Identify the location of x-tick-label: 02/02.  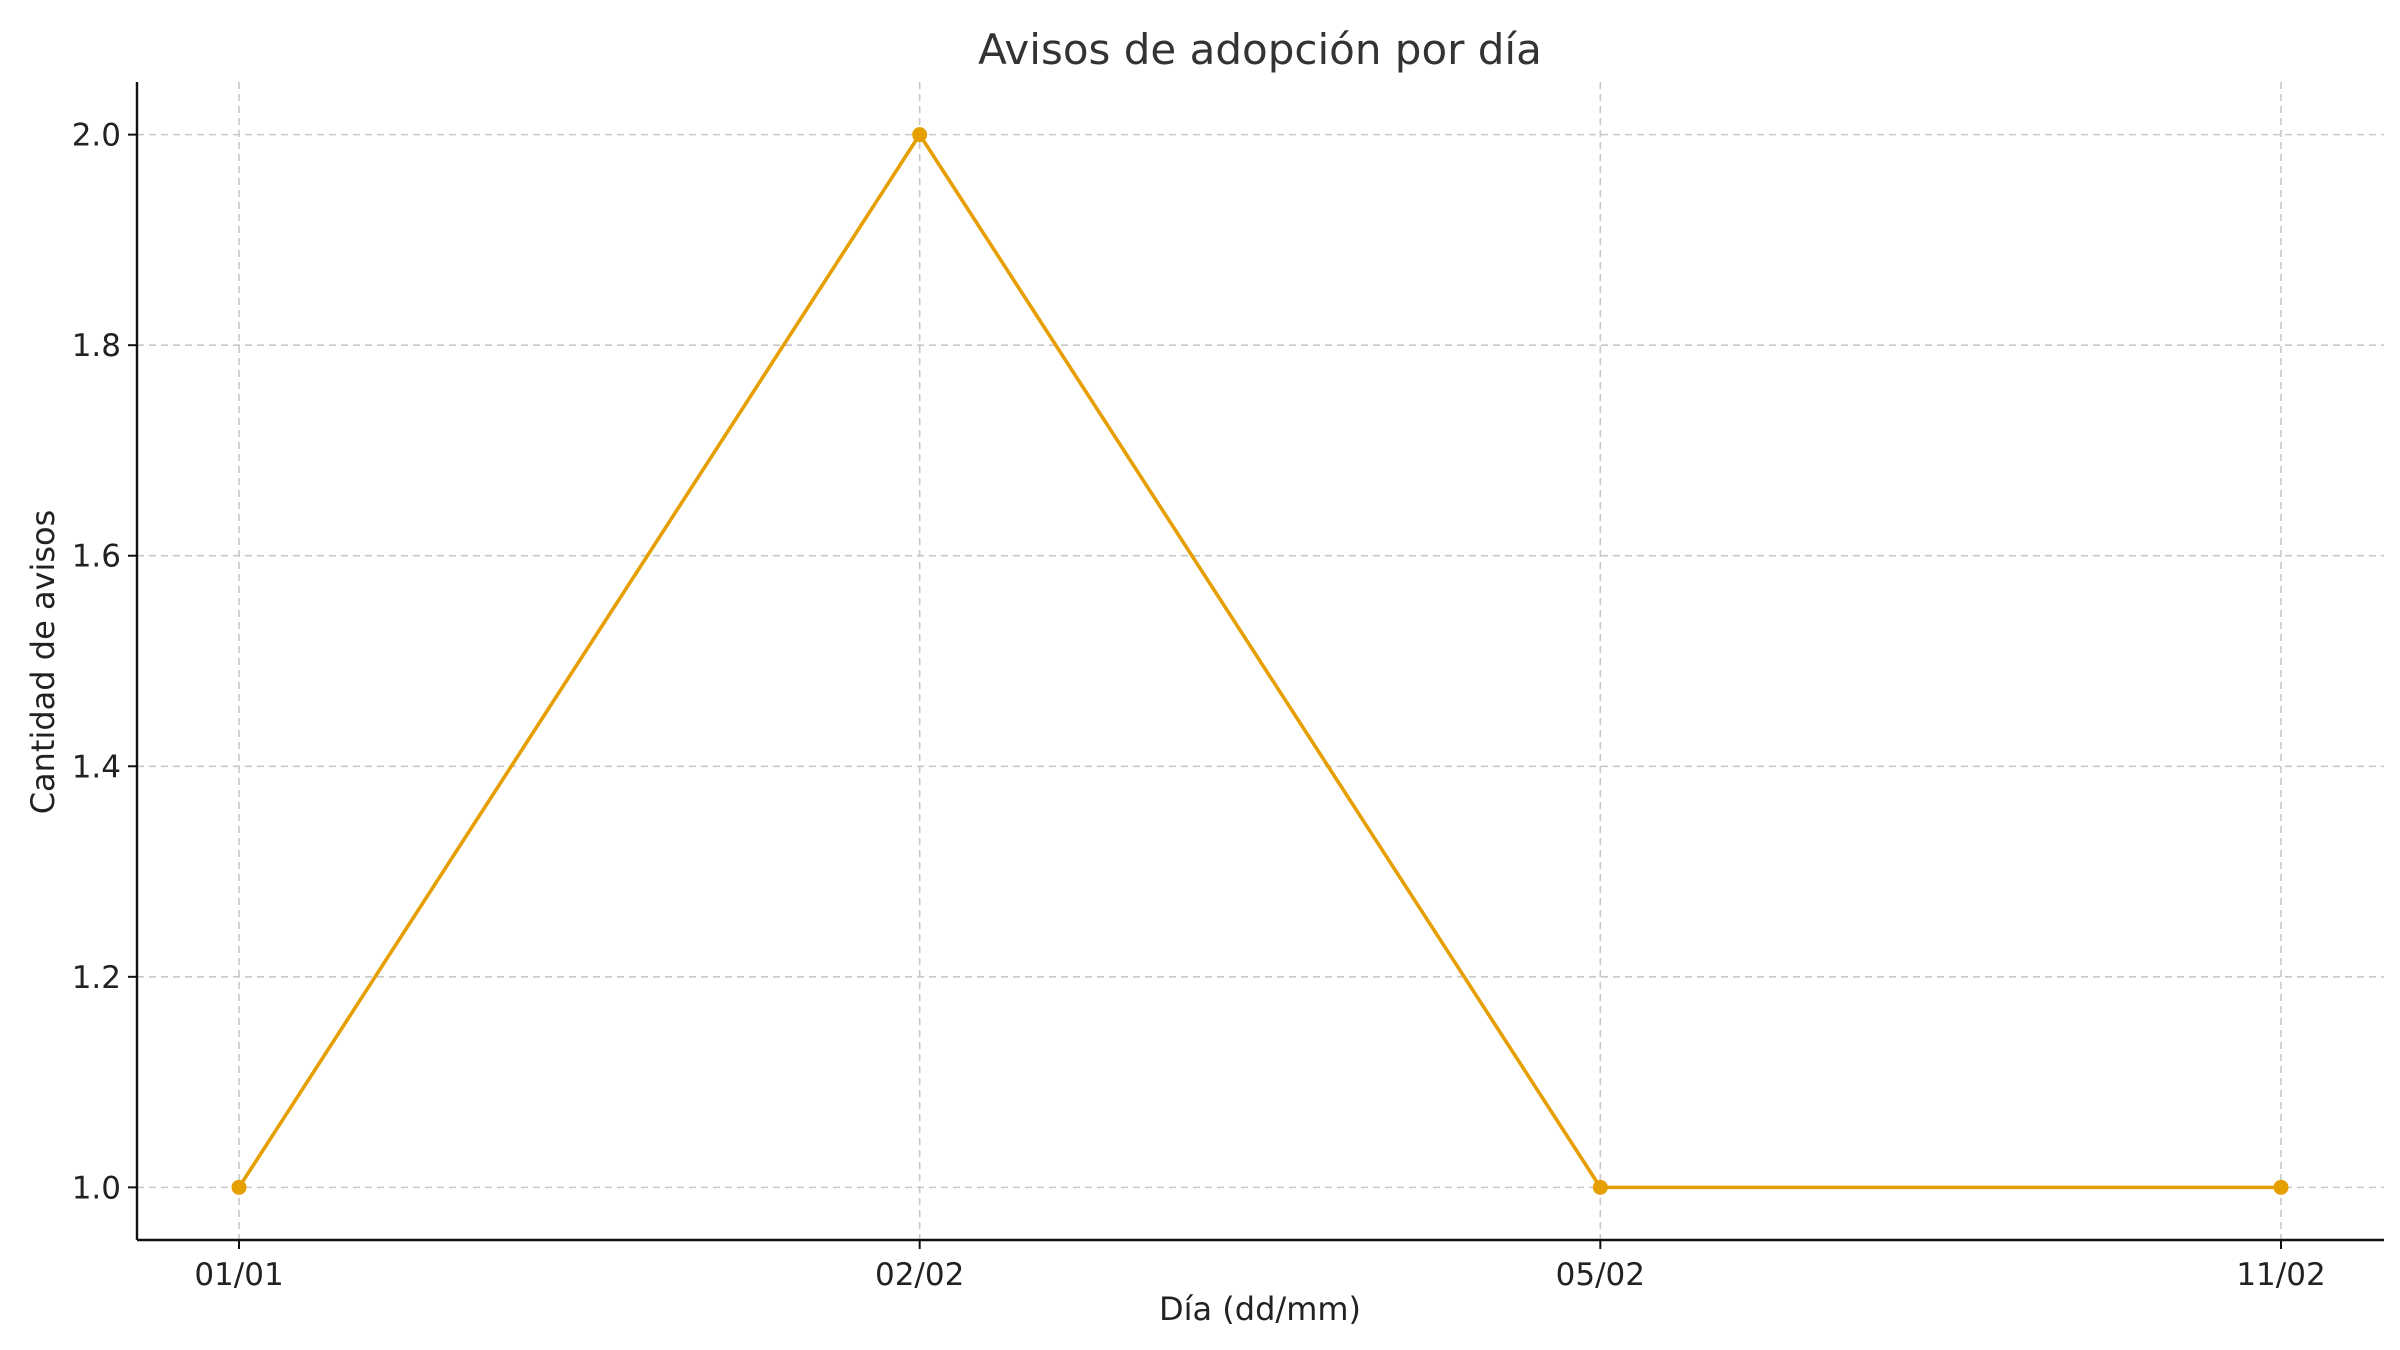
(919, 1275).